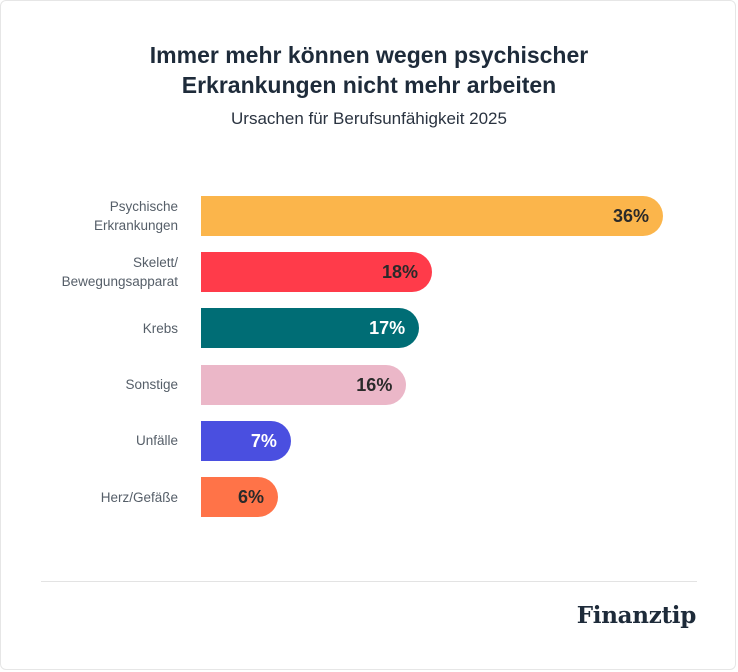 The height and width of the screenshot is (672, 738). What do you see at coordinates (151, 385) in the screenshot?
I see `category-label-line: Sonstige` at bounding box center [151, 385].